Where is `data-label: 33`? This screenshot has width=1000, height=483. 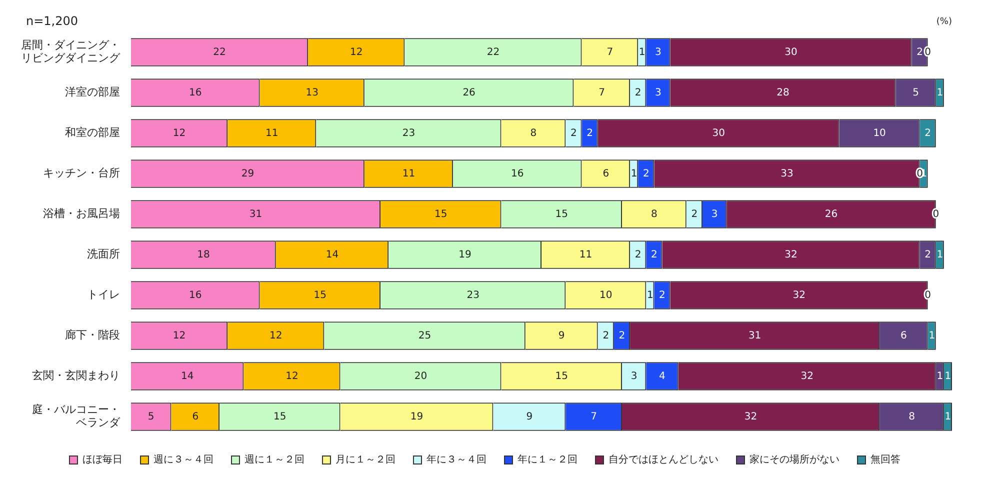 data-label: 33 is located at coordinates (787, 174).